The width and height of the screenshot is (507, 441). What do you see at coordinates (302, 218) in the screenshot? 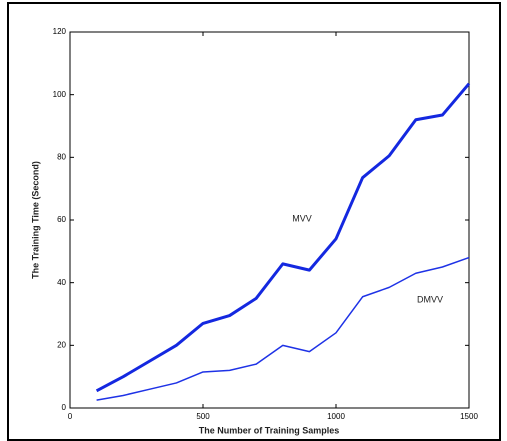
I see `annotation: MVV` at bounding box center [302, 218].